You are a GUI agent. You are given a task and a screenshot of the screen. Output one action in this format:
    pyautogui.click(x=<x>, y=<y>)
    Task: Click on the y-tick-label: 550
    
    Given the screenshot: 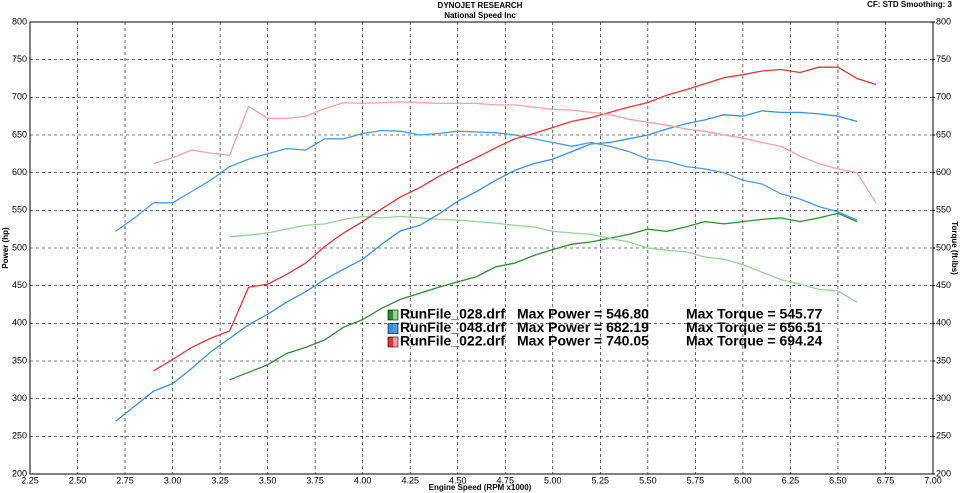 What is the action you would take?
    pyautogui.click(x=19, y=210)
    